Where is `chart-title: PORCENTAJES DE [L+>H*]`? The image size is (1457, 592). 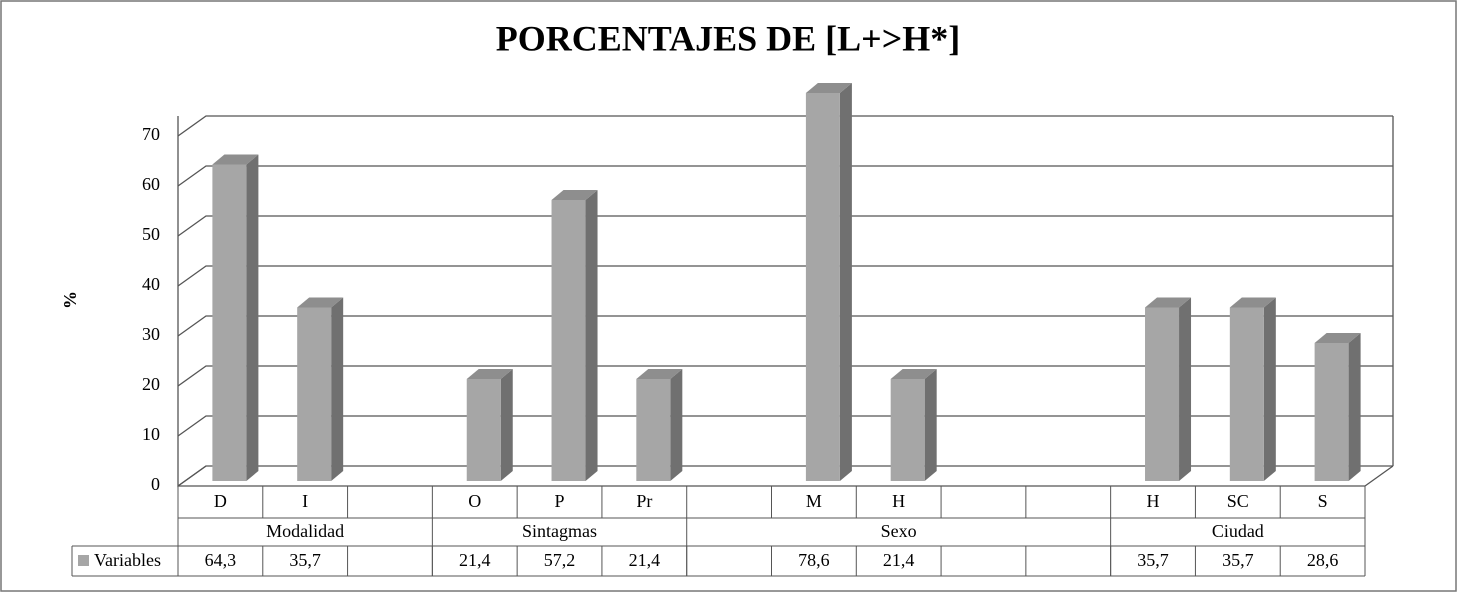
chart-title: PORCENTAJES DE [L+>H*] is located at coordinates (728, 38).